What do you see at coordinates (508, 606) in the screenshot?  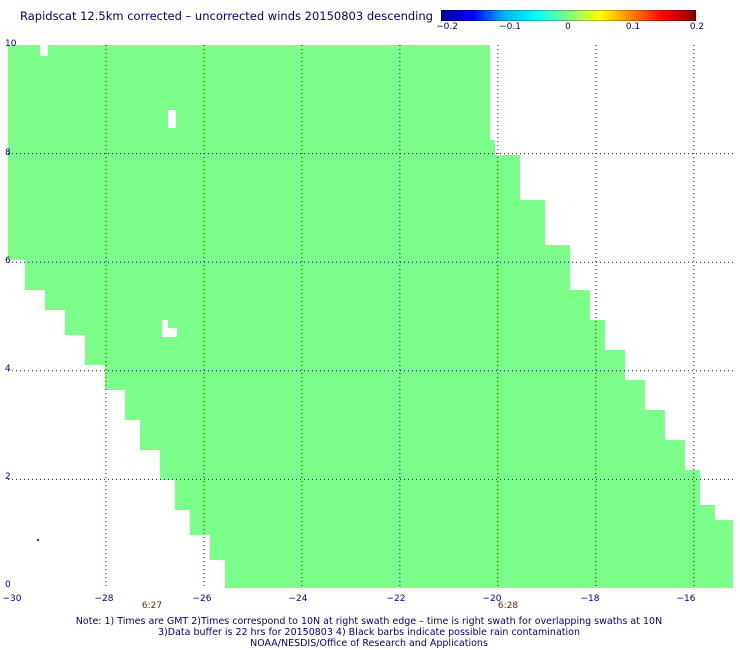 I see `swath-time-label: 6:28` at bounding box center [508, 606].